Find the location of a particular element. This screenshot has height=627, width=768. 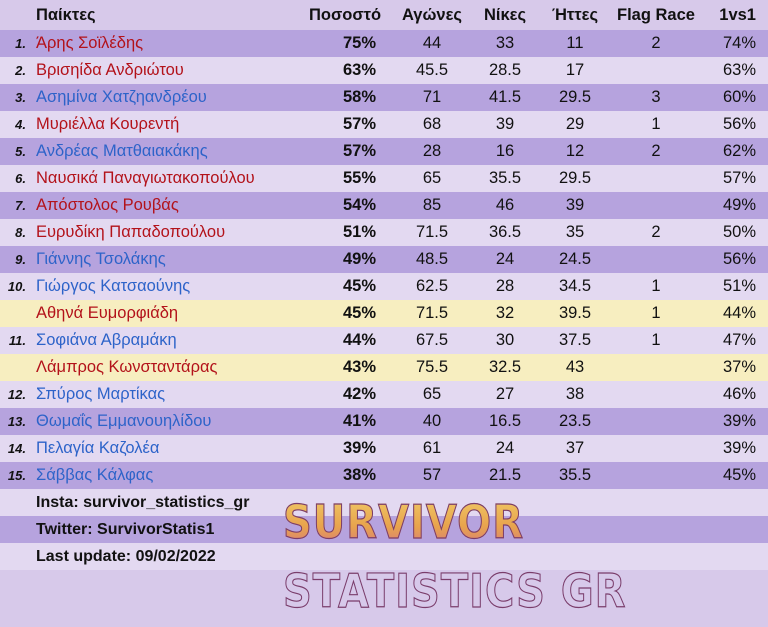

footer-last-update: Last update: 09/02/2022 is located at coordinates (384, 556).